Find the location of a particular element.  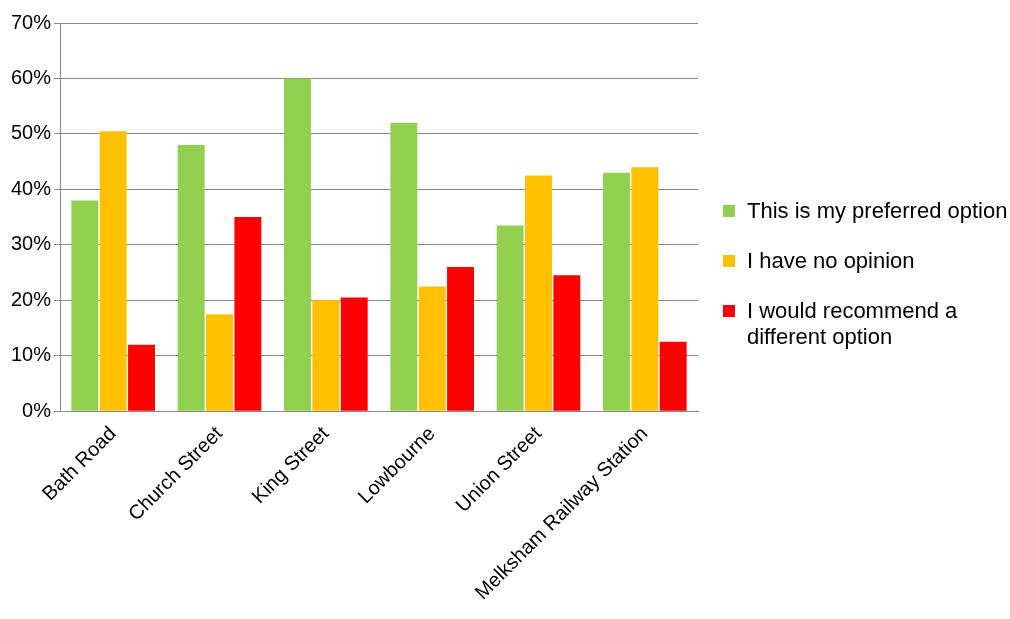

legend-label: I would recommend a different option is located at coordinates (853, 324).